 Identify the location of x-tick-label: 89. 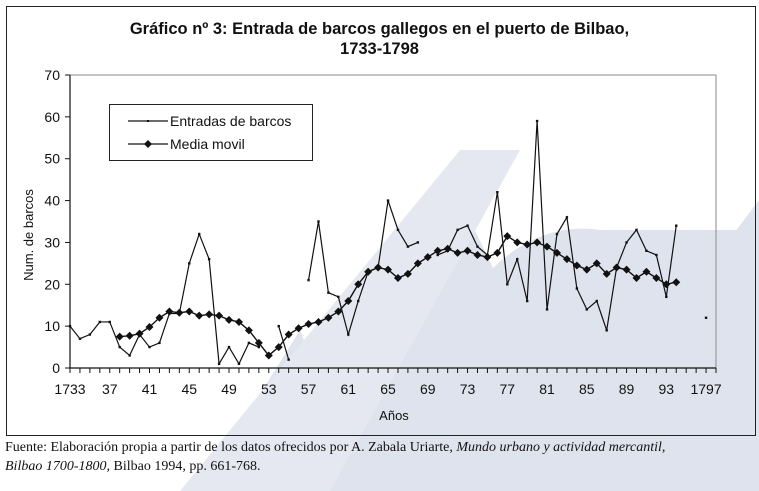
(627, 389).